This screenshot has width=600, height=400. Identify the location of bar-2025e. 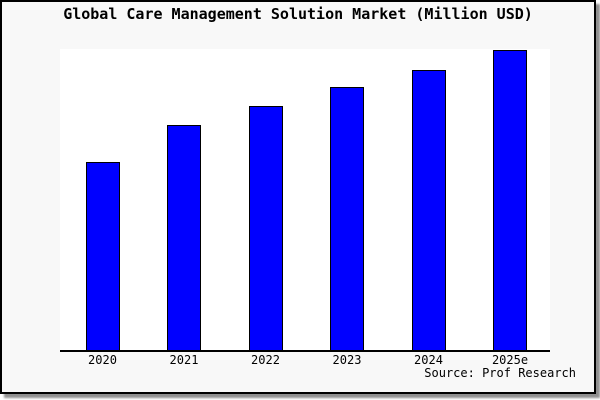
(510, 199).